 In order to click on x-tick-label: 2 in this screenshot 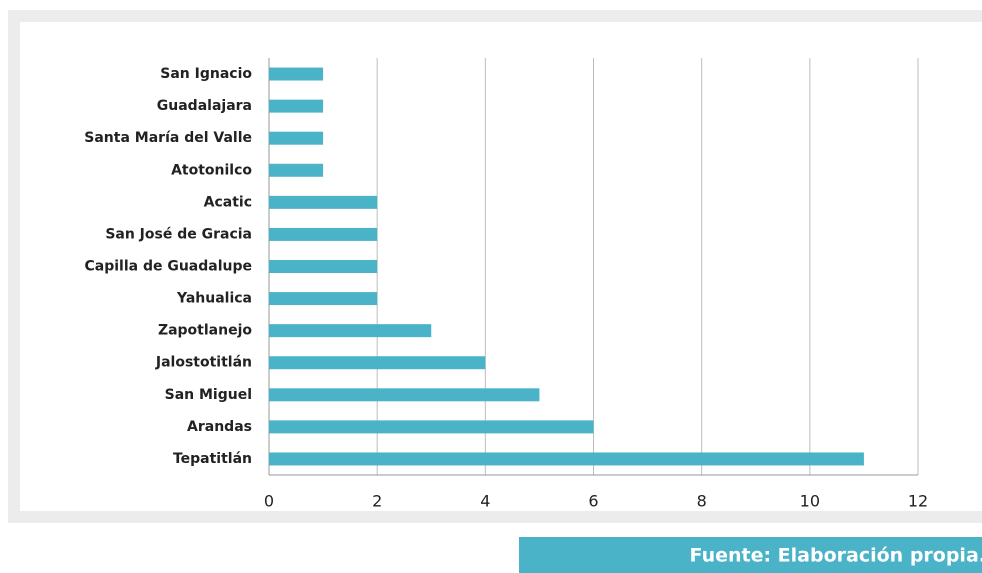, I will do `click(377, 501)`.